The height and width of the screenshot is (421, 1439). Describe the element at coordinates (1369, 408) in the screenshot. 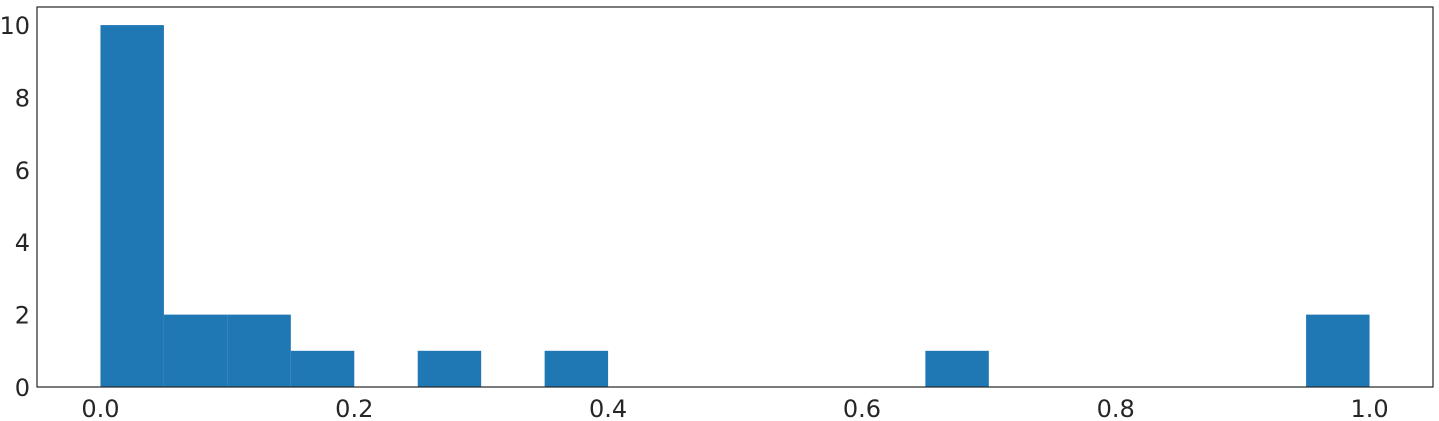

I see `x-tick-label: 1.0` at that location.